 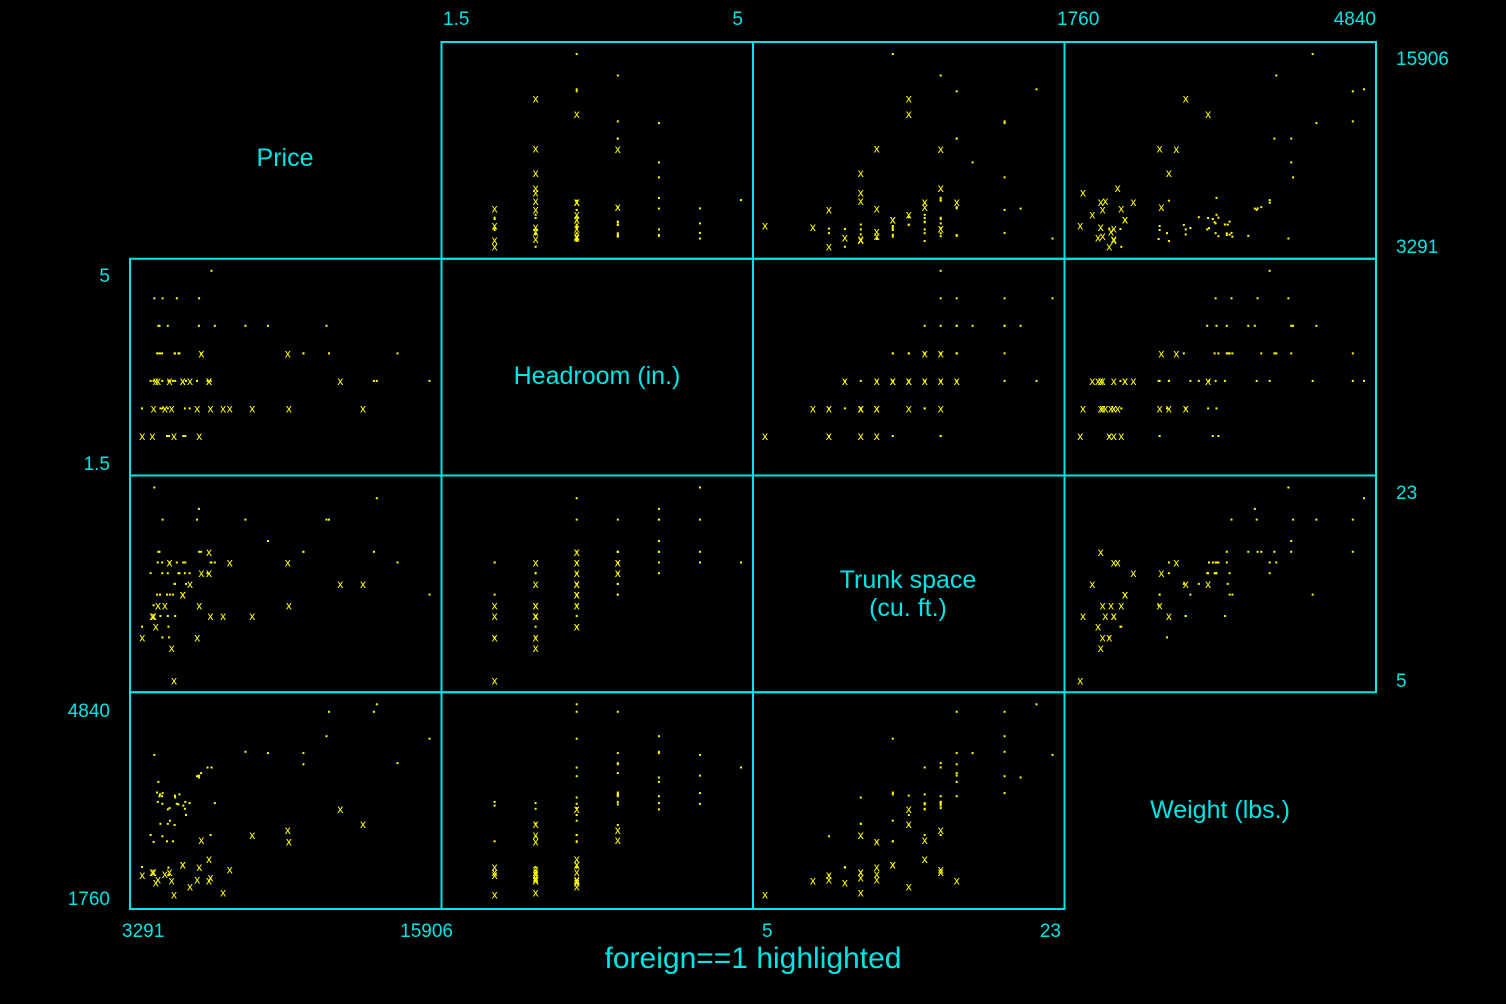 What do you see at coordinates (957, 381) in the screenshot?
I see `point-foreign-headroom-trunk-74: x` at bounding box center [957, 381].